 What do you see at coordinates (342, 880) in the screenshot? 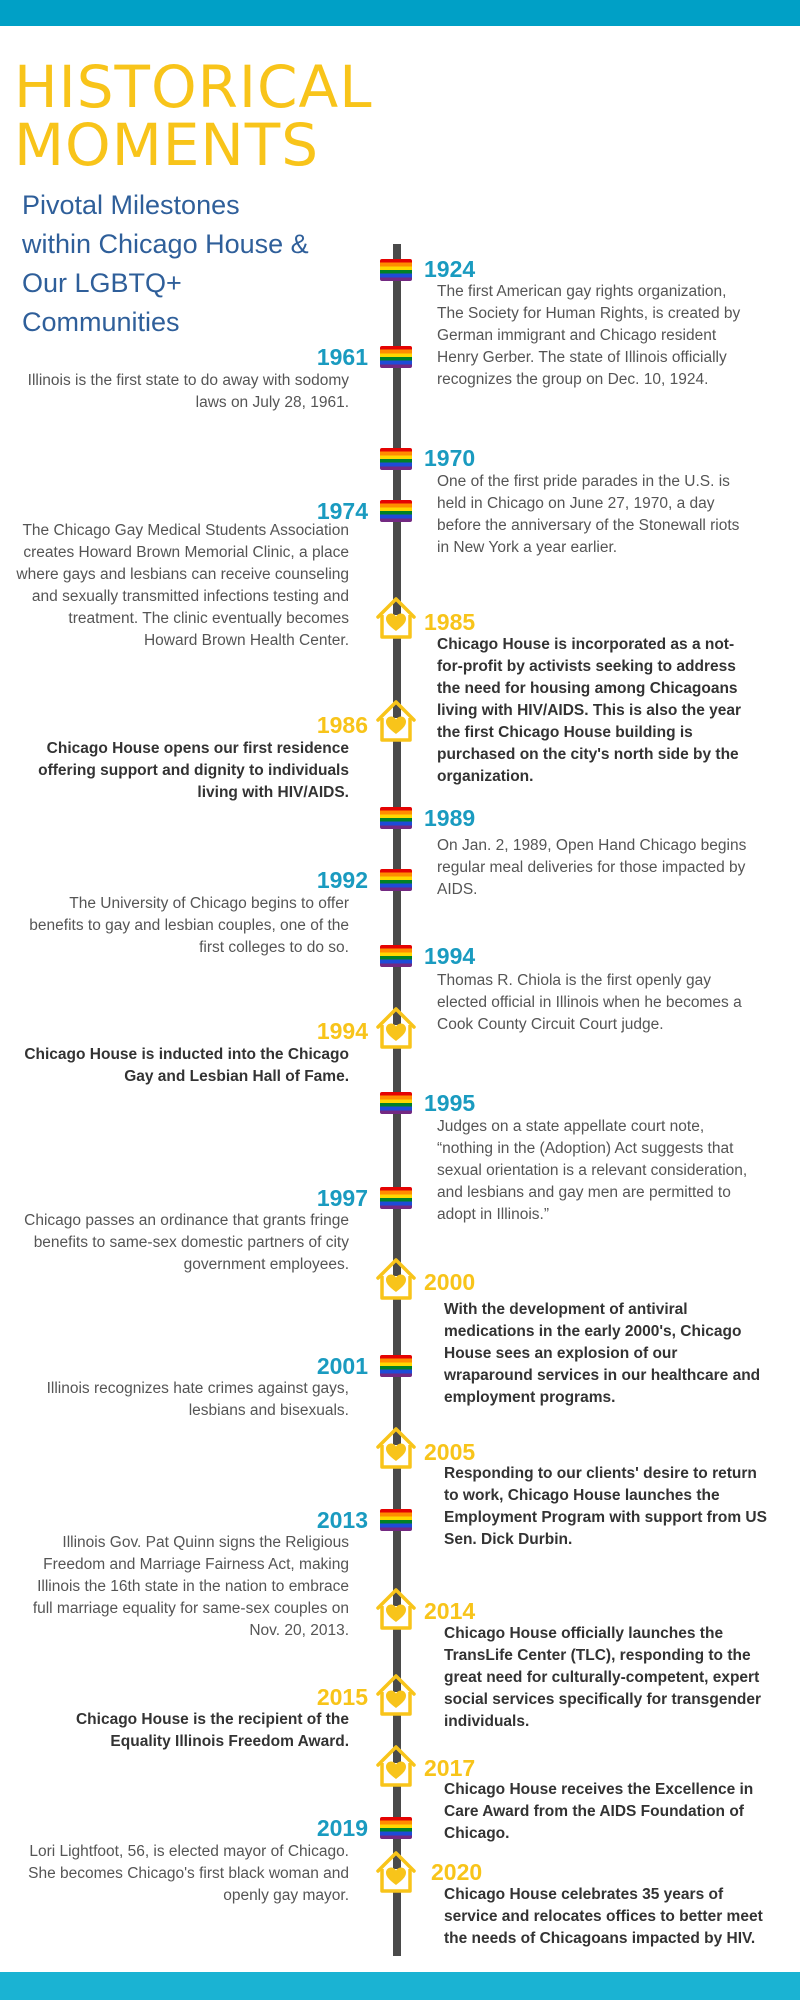
I see `event-year: 1992` at bounding box center [342, 880].